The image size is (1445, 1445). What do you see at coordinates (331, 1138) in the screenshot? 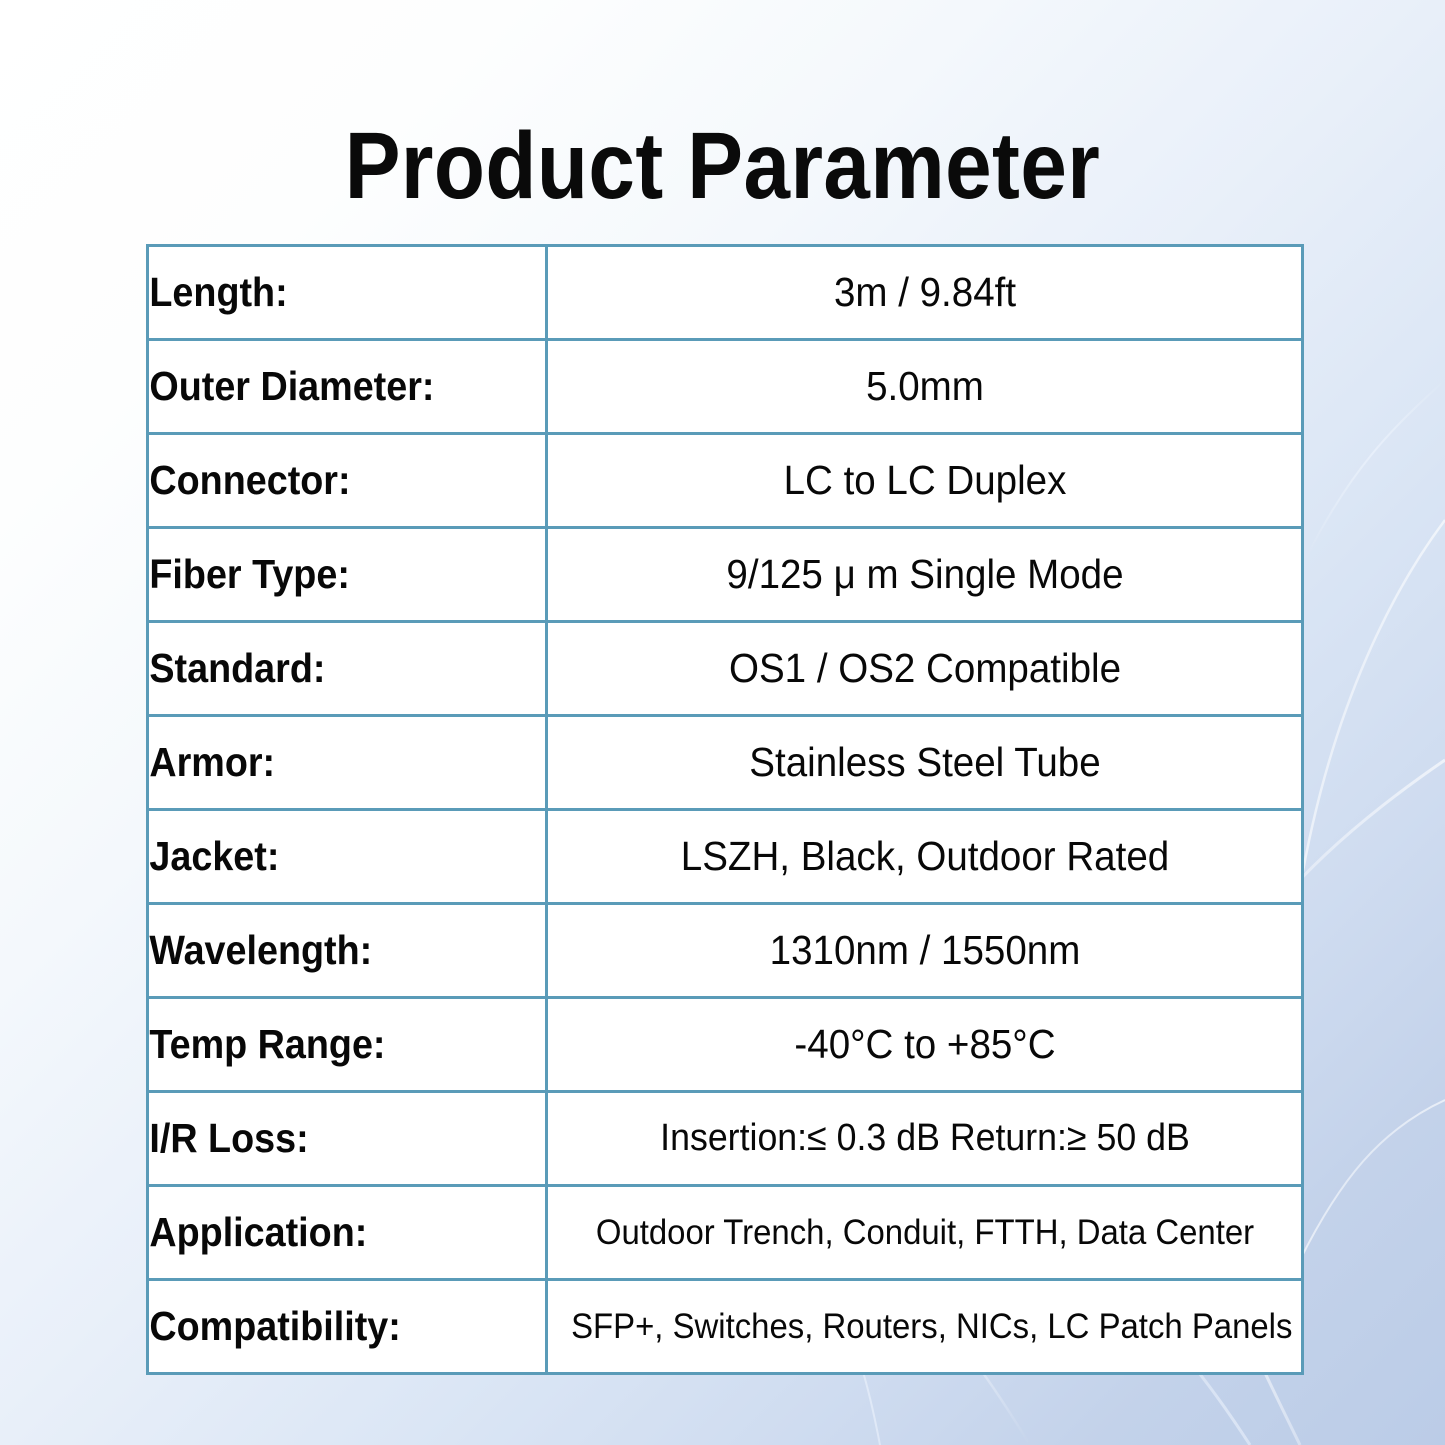
I see `row-label-ir-loss: I/R Loss:` at bounding box center [331, 1138].